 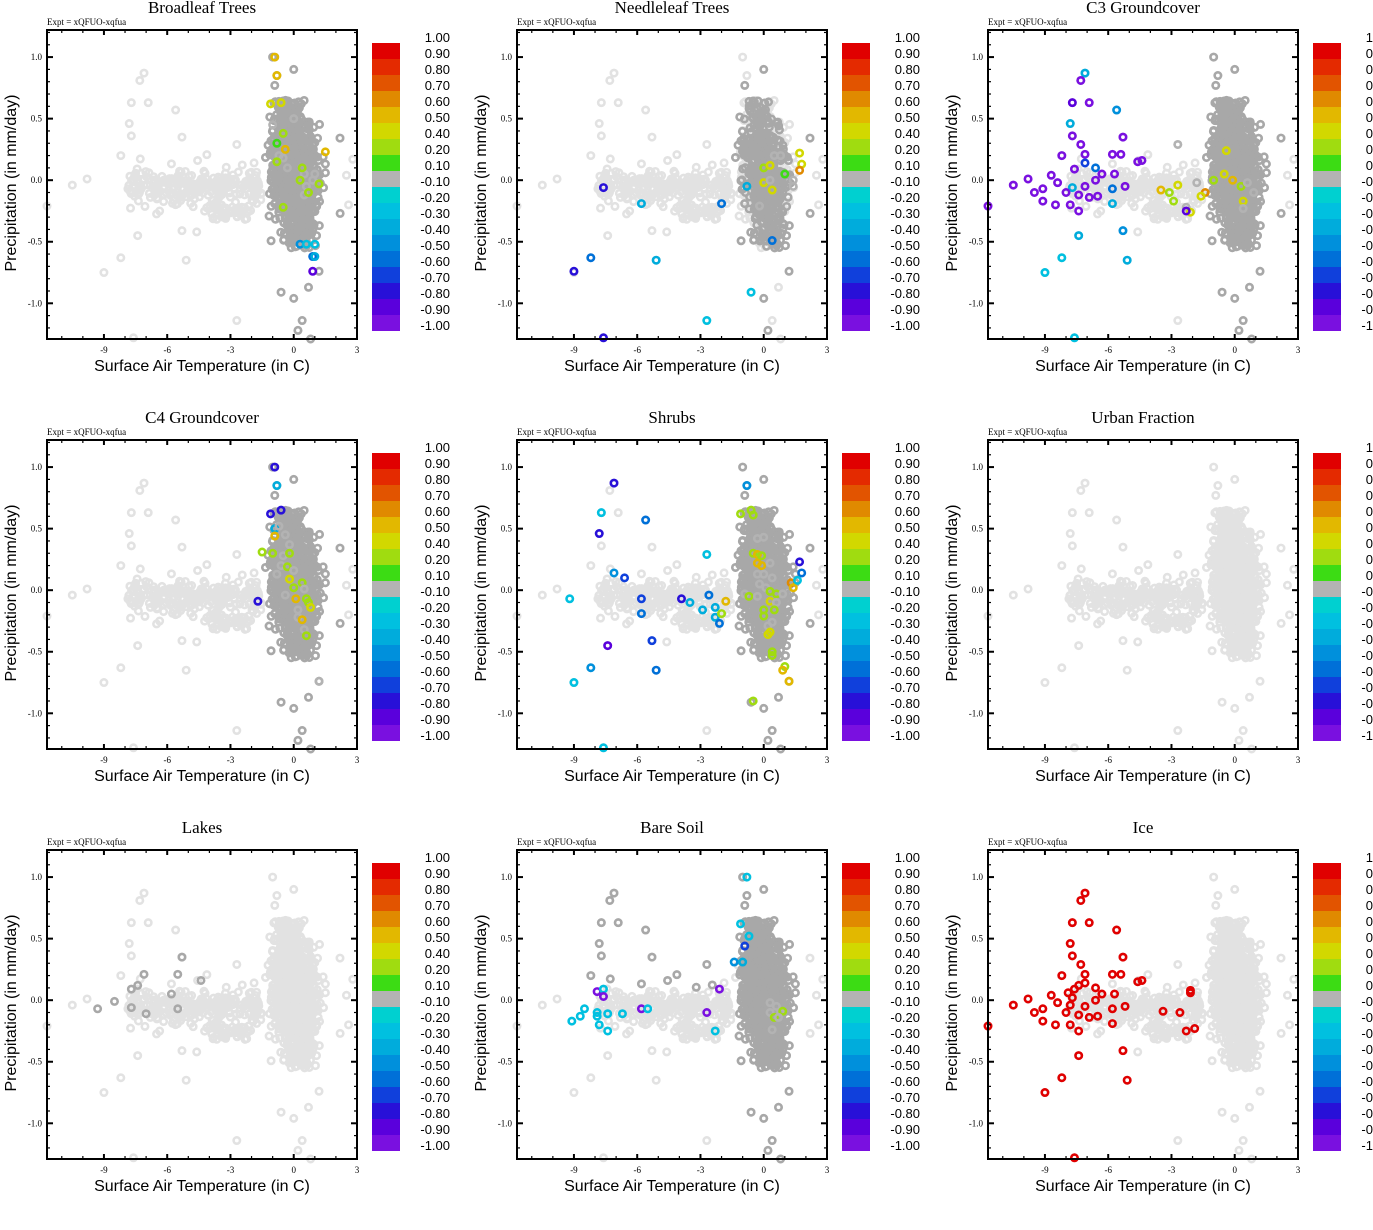 I want to click on x-tick-label: -3, so click(x=231, y=350).